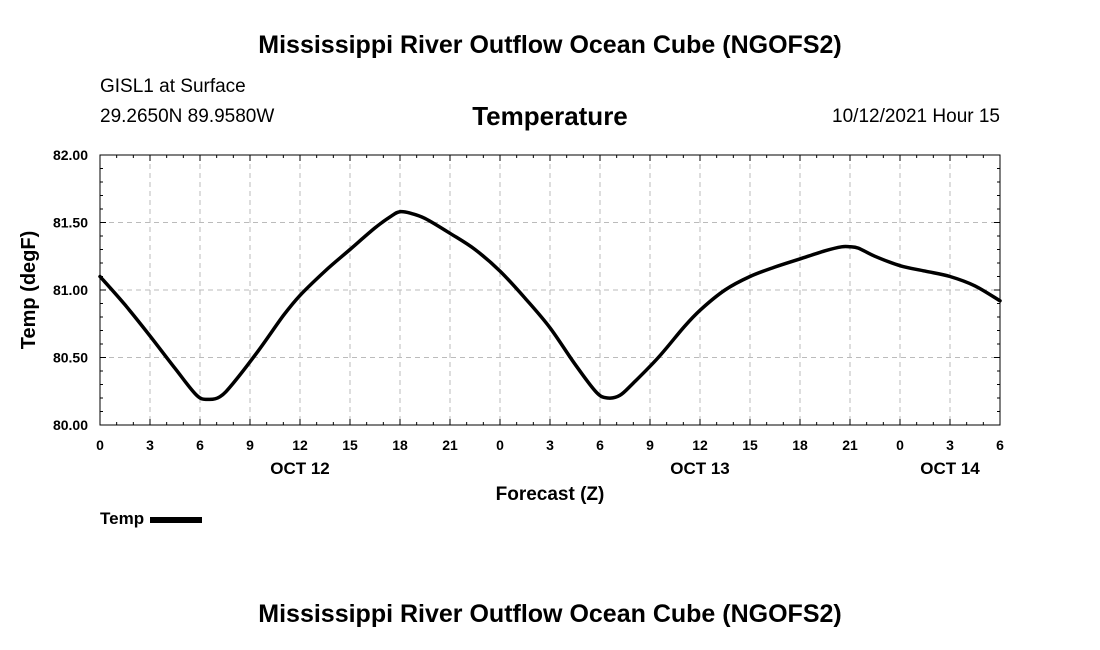 The height and width of the screenshot is (650, 1100). I want to click on date-label: OCT 12, so click(300, 468).